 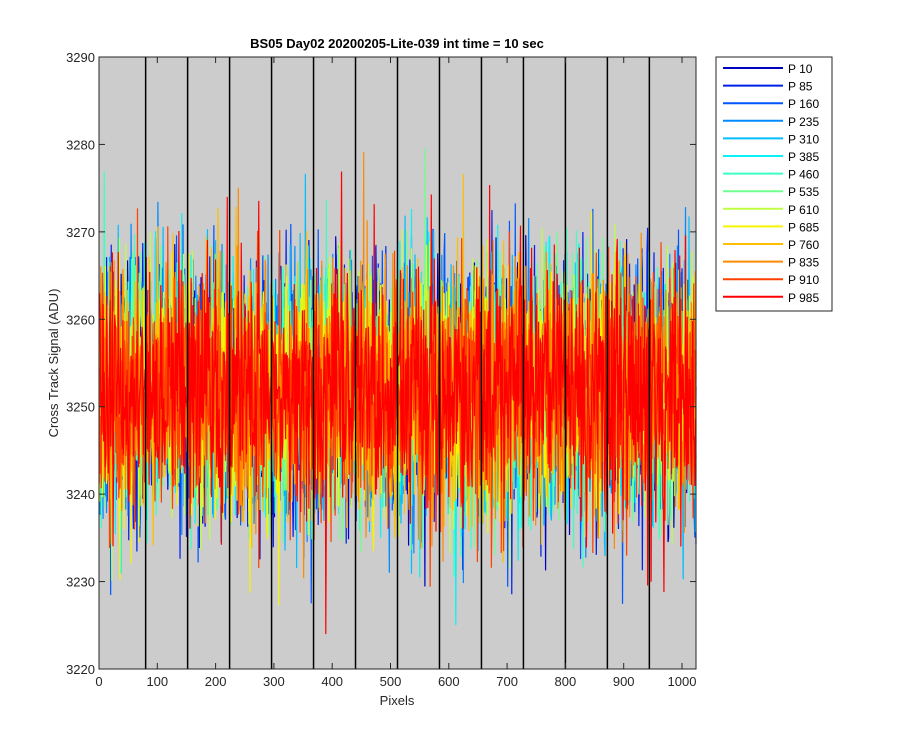 I want to click on y-tick-label: 3240, so click(x=80, y=494).